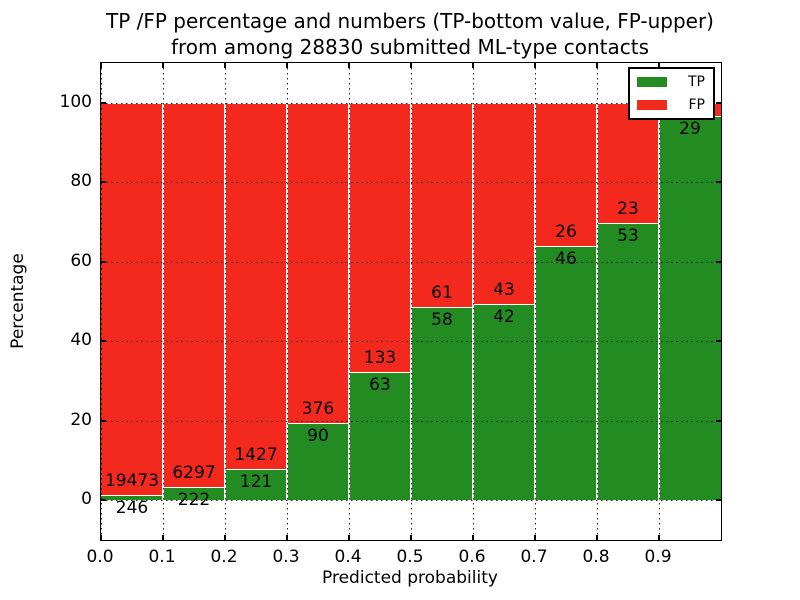 Image resolution: width=800 pixels, height=600 pixels. Describe the element at coordinates (81, 419) in the screenshot. I see `y-tick-label: 20` at that location.